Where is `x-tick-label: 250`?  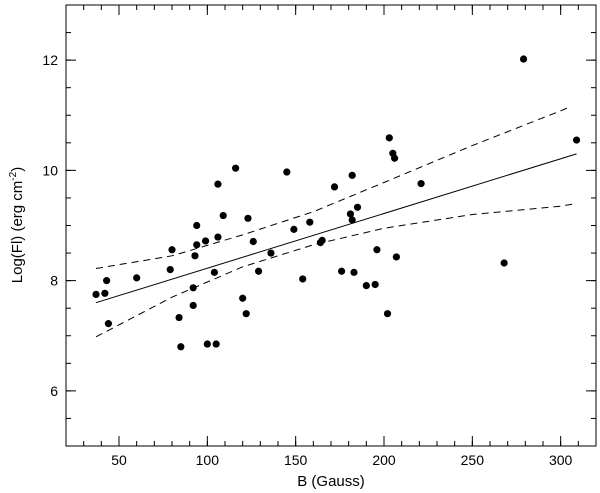
x-tick-label: 250 is located at coordinates (473, 460).